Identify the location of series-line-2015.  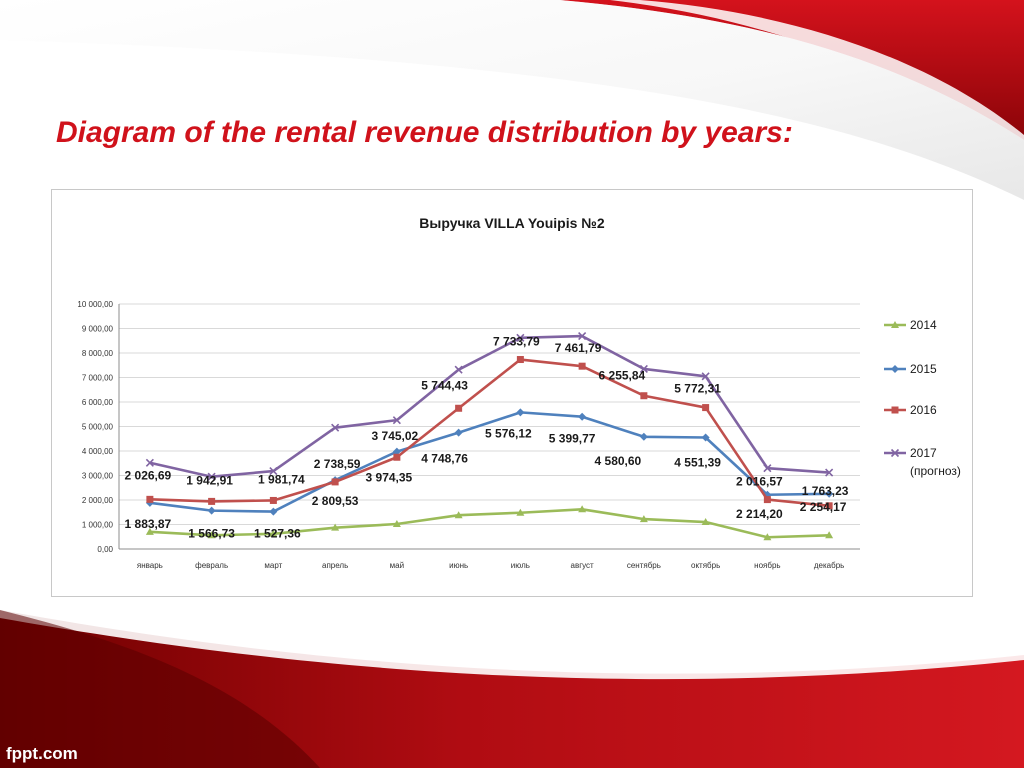
(489, 462).